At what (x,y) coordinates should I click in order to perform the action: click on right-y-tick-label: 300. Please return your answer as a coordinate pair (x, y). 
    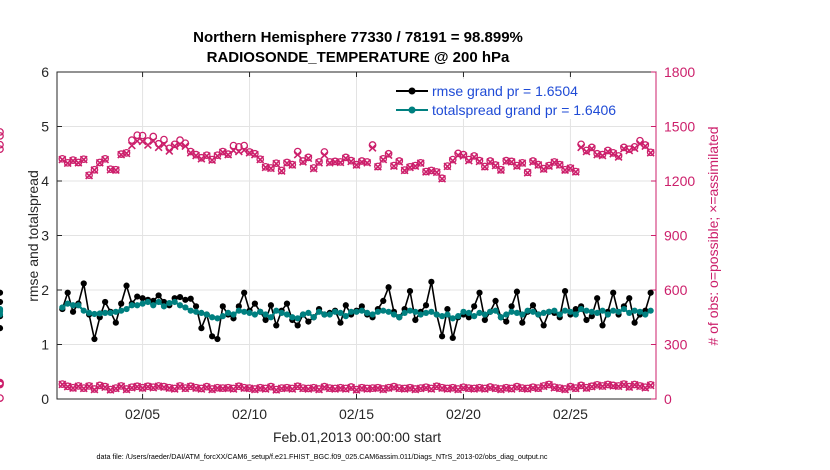
    Looking at the image, I should click on (676, 345).